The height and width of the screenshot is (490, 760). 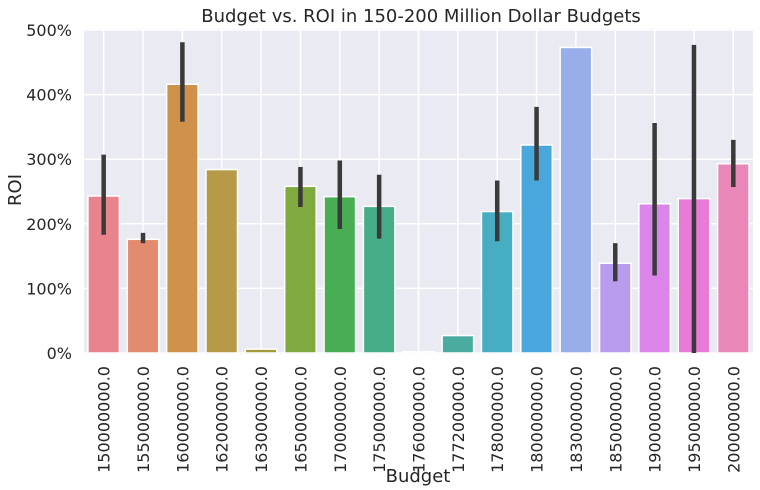 What do you see at coordinates (576, 419) in the screenshot?
I see `x-tick-label: 183000000.0` at bounding box center [576, 419].